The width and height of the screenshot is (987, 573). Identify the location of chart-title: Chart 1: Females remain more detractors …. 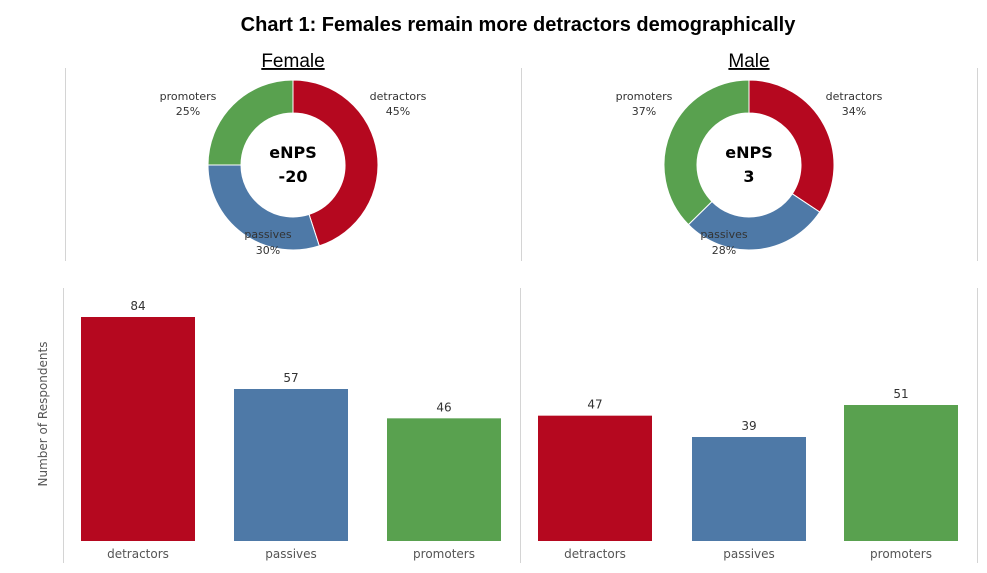
(519, 25).